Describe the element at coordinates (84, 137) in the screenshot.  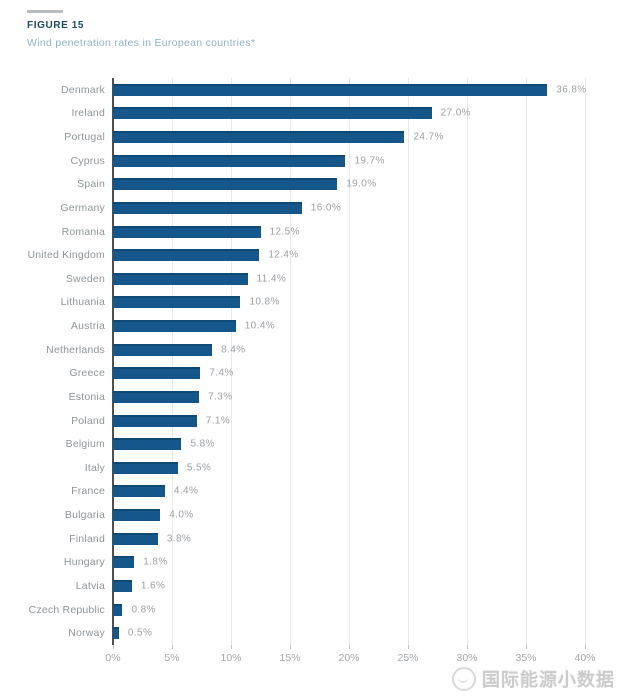
I see `country-label: Portugal` at that location.